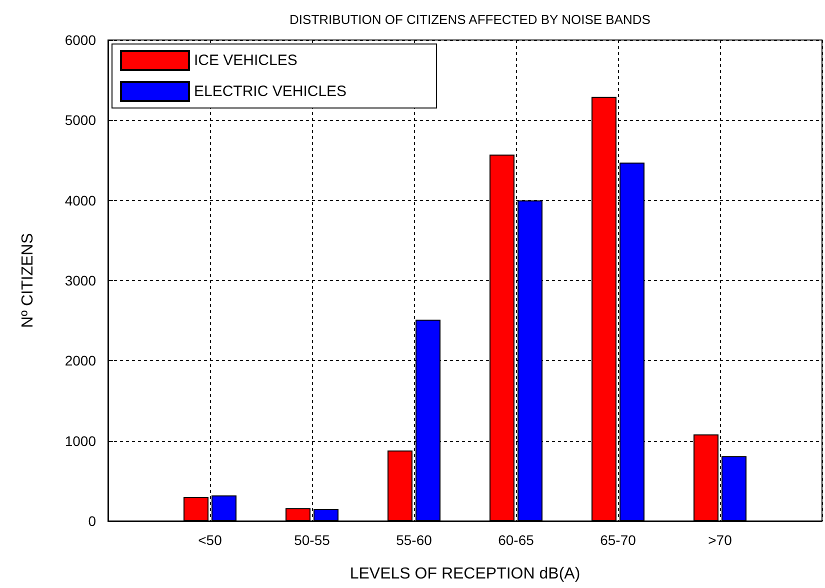 The width and height of the screenshot is (825, 588). What do you see at coordinates (210, 540) in the screenshot?
I see `x-tick-label: <50` at bounding box center [210, 540].